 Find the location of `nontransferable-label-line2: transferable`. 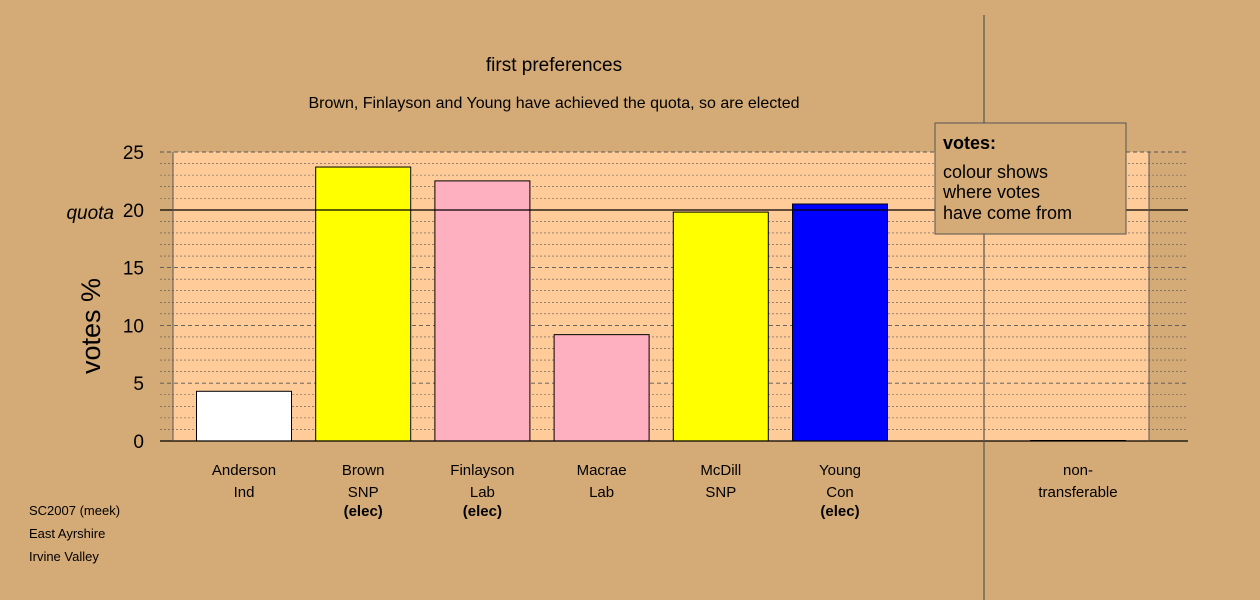

nontransferable-label-line2: transferable is located at coordinates (1077, 492).